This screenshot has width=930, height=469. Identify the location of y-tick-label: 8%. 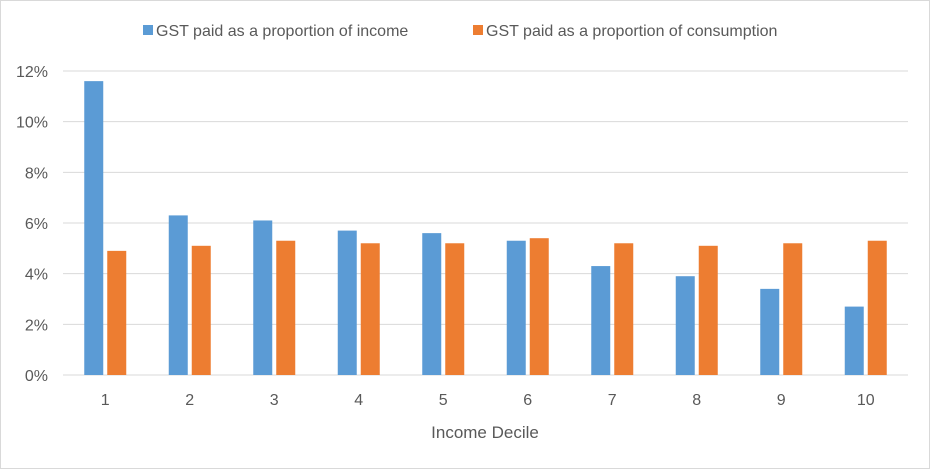
(36, 173).